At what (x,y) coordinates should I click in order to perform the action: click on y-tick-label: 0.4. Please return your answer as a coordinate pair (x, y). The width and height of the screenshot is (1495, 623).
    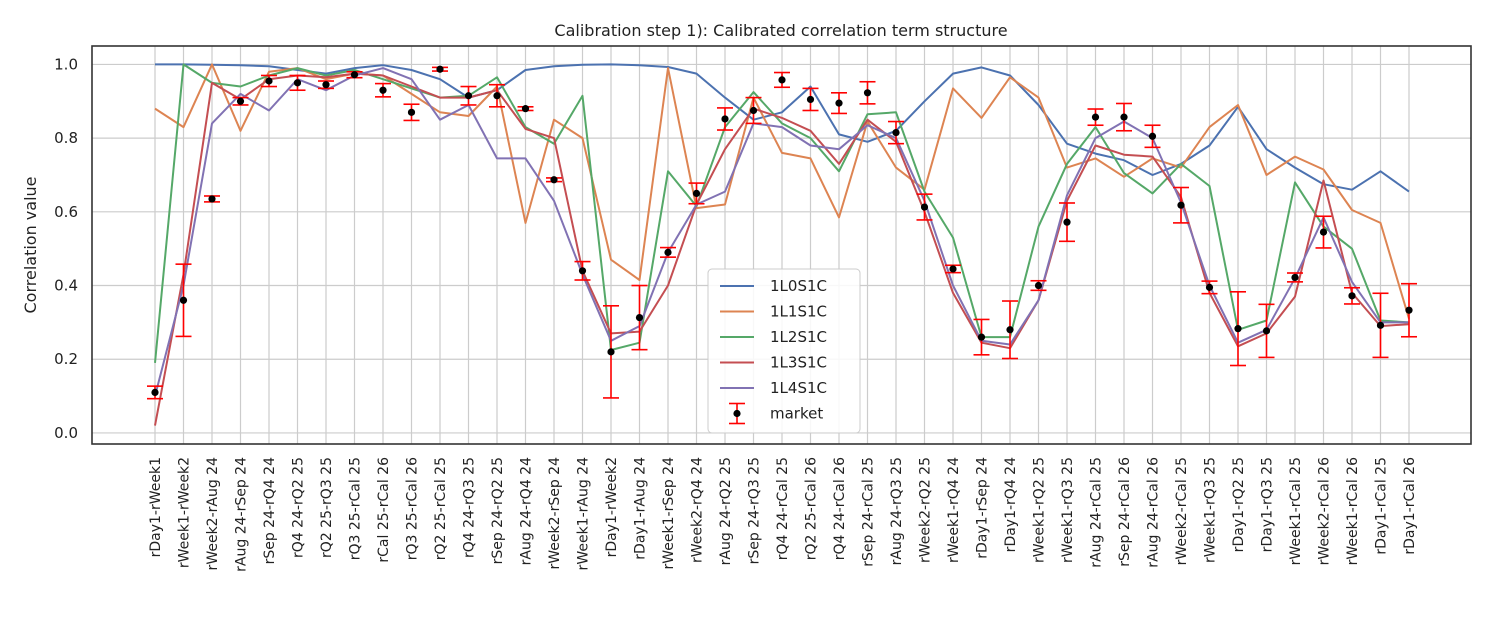
    Looking at the image, I should click on (66, 286).